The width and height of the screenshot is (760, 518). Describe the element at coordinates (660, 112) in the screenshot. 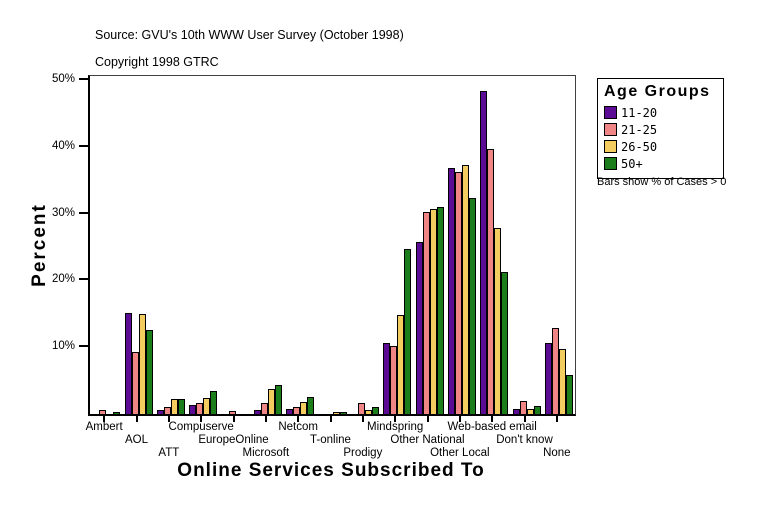

I see `legend-item-11-20: 11-20` at that location.